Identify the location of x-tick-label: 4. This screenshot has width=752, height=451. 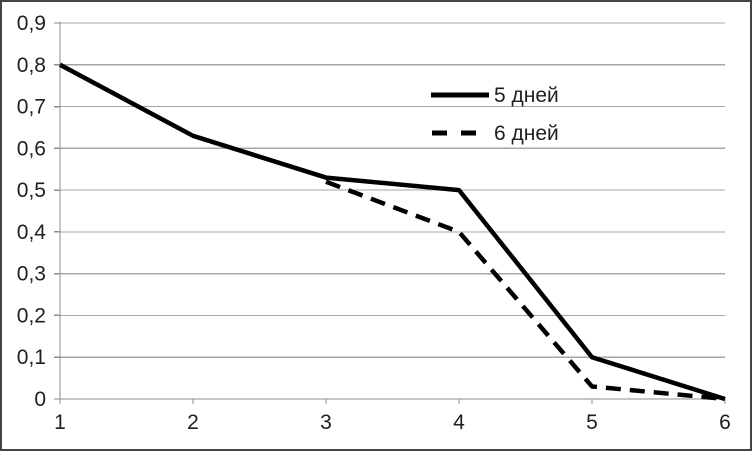
(459, 422).